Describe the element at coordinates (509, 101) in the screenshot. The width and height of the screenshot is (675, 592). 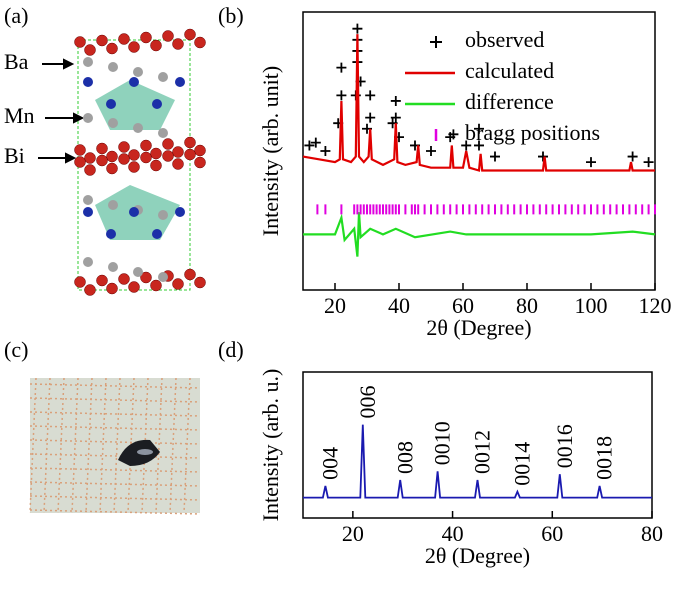
I see `legend-label: difference` at that location.